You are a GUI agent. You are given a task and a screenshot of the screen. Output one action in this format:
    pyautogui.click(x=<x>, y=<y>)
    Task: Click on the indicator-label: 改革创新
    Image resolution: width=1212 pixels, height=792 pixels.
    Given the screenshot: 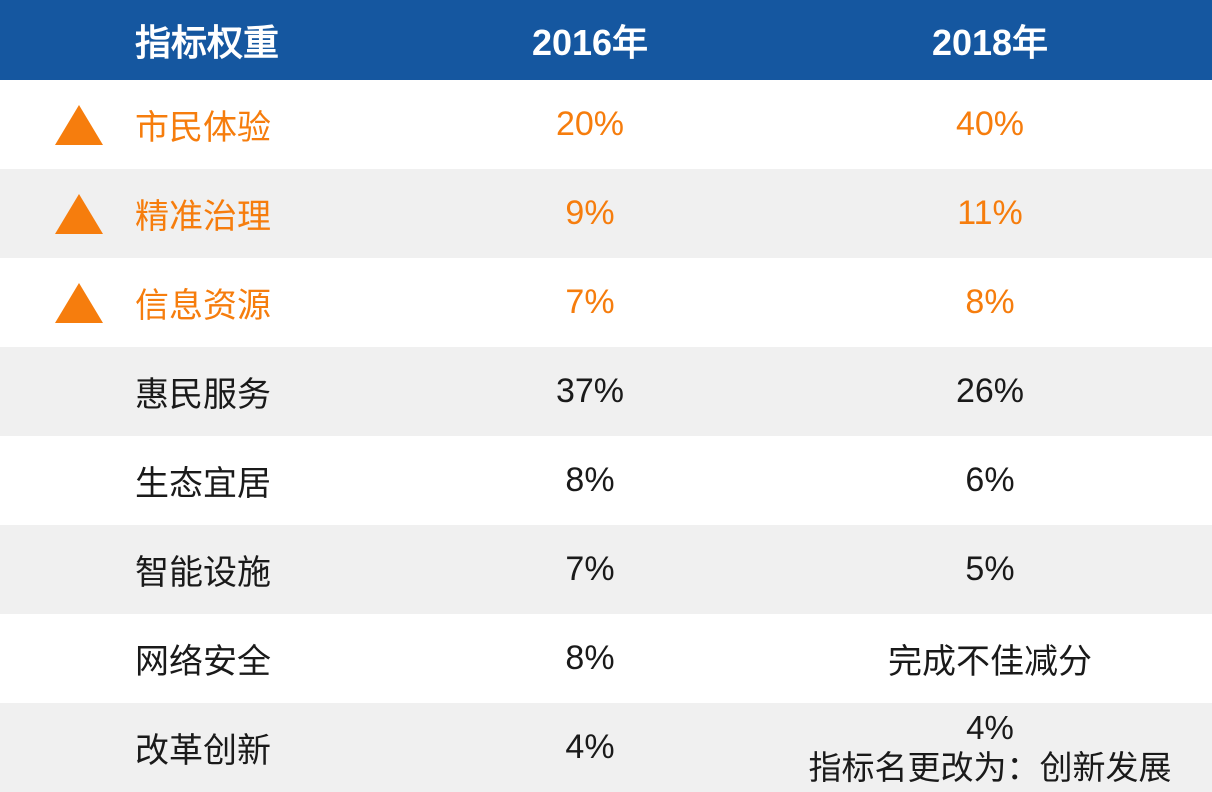 What is the action you would take?
    pyautogui.click(x=203, y=751)
    